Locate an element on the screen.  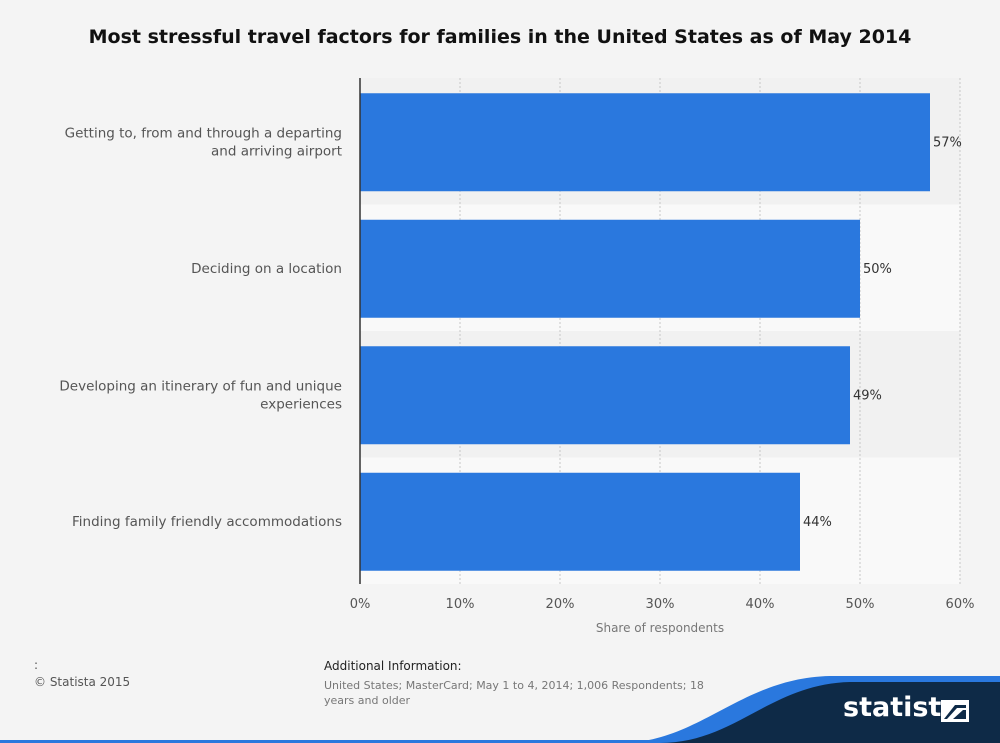
category-label: Deciding on a location is located at coordinates (266, 269).